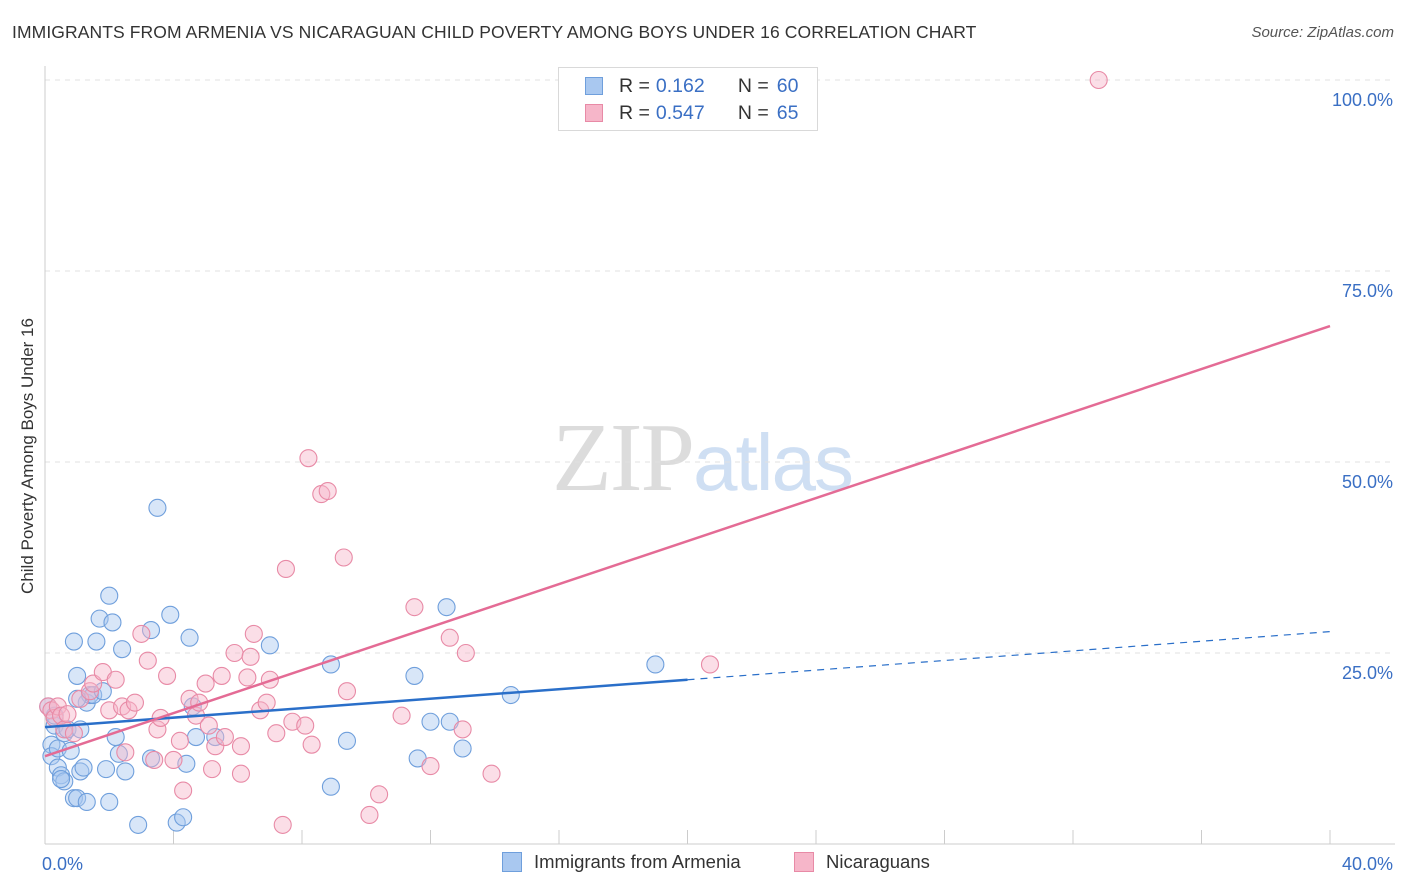 The image size is (1406, 892). What do you see at coordinates (680, 112) in the screenshot?
I see `r-value: 0.547` at bounding box center [680, 112].